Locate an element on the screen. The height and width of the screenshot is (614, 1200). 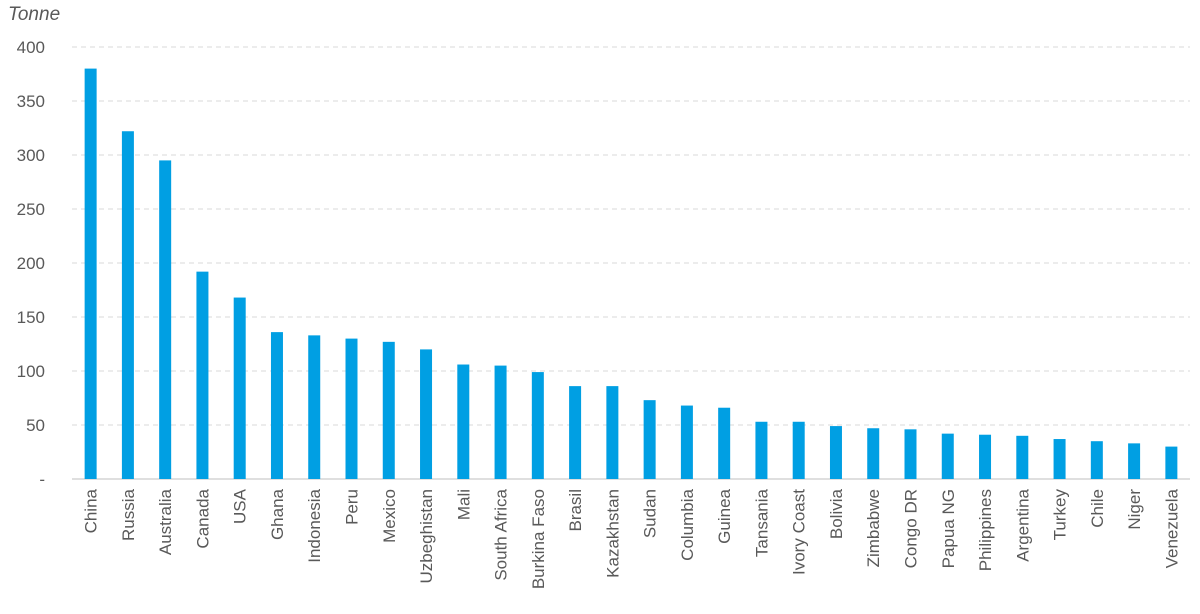
x-category-label: Brasil is located at coordinates (575, 510).